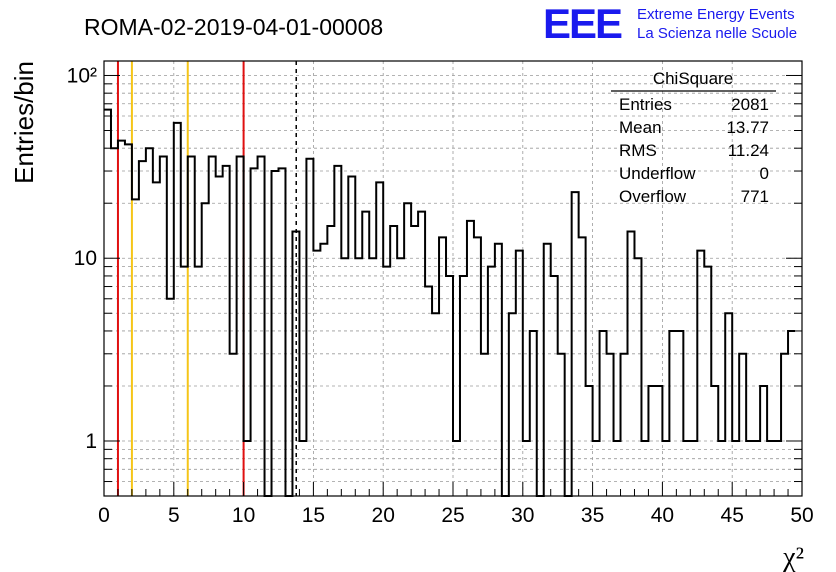 This screenshot has height=572, width=836. What do you see at coordinates (452, 515) in the screenshot?
I see `x-tick-label: 25` at bounding box center [452, 515].